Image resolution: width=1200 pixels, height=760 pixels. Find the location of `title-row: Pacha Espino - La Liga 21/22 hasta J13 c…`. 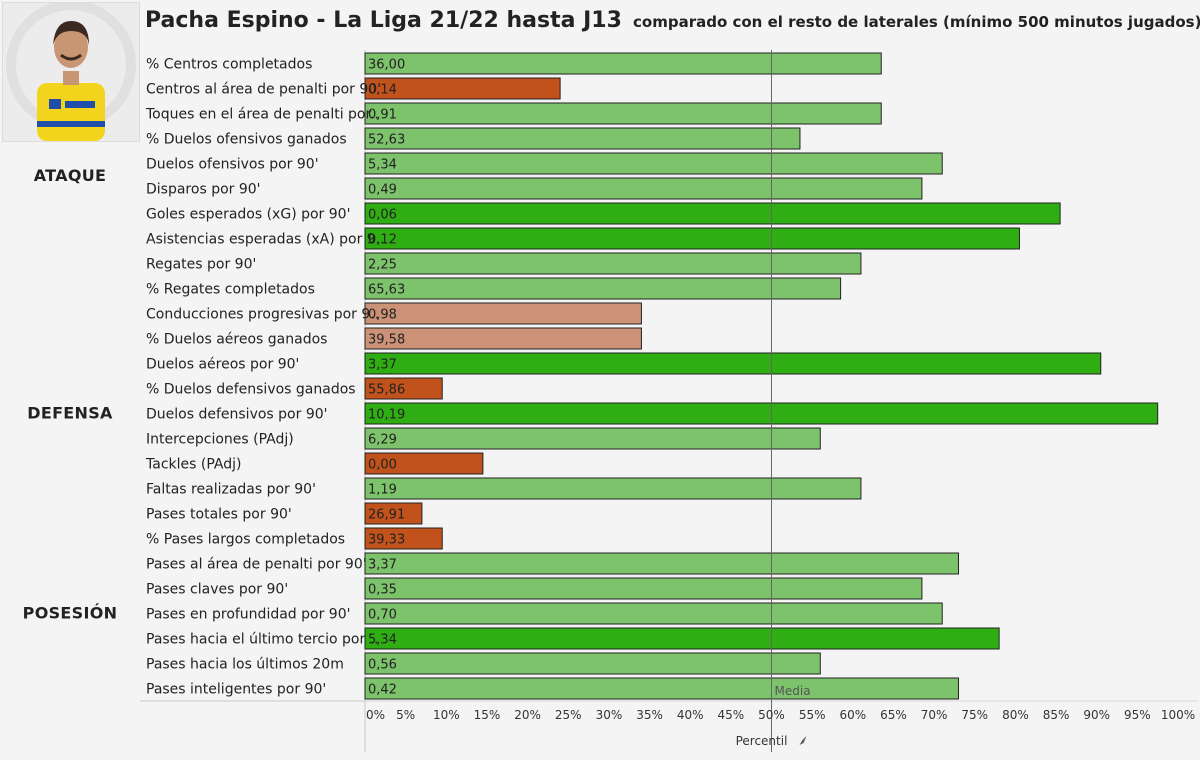

title-row: Pacha Espino - La Liga 21/22 hasta J13 c… is located at coordinates (672, 20).